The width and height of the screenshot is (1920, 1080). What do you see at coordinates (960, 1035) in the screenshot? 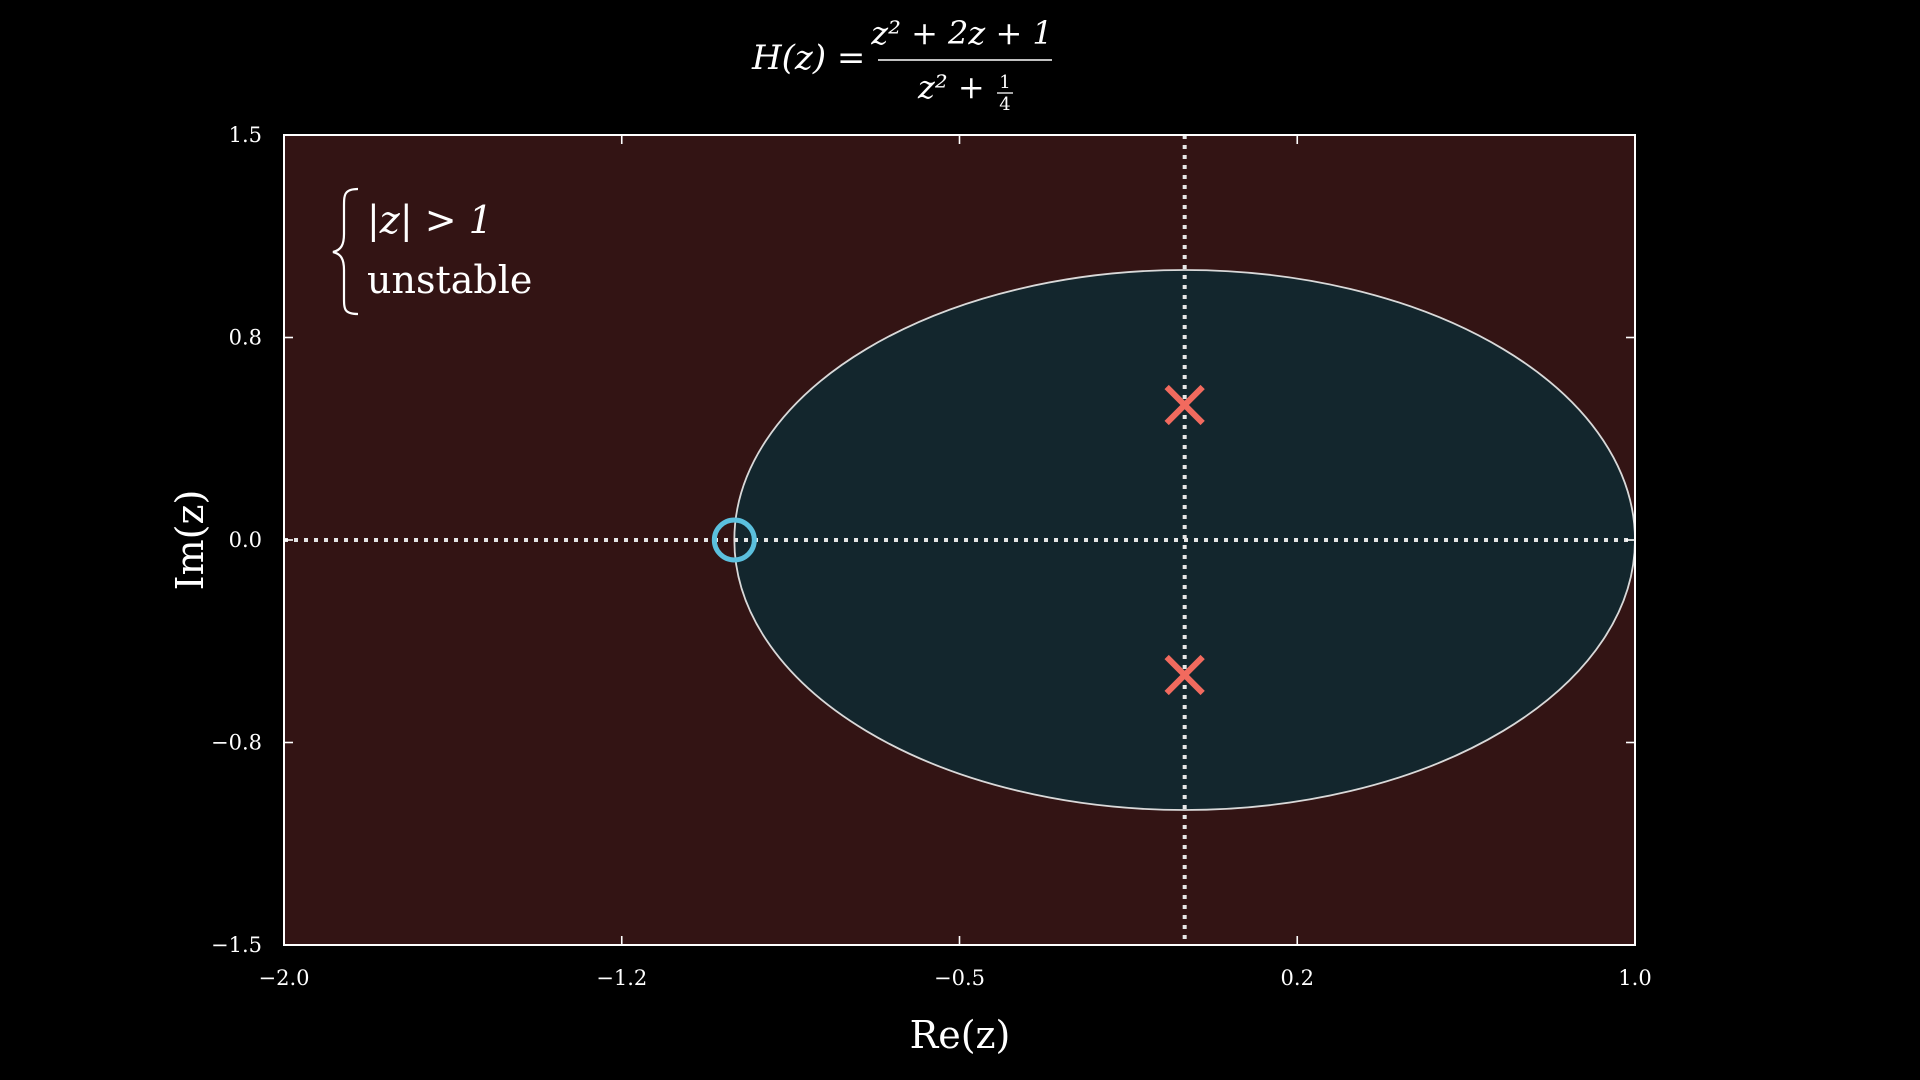
I see `x-axis-title: Re(z)` at bounding box center [960, 1035].